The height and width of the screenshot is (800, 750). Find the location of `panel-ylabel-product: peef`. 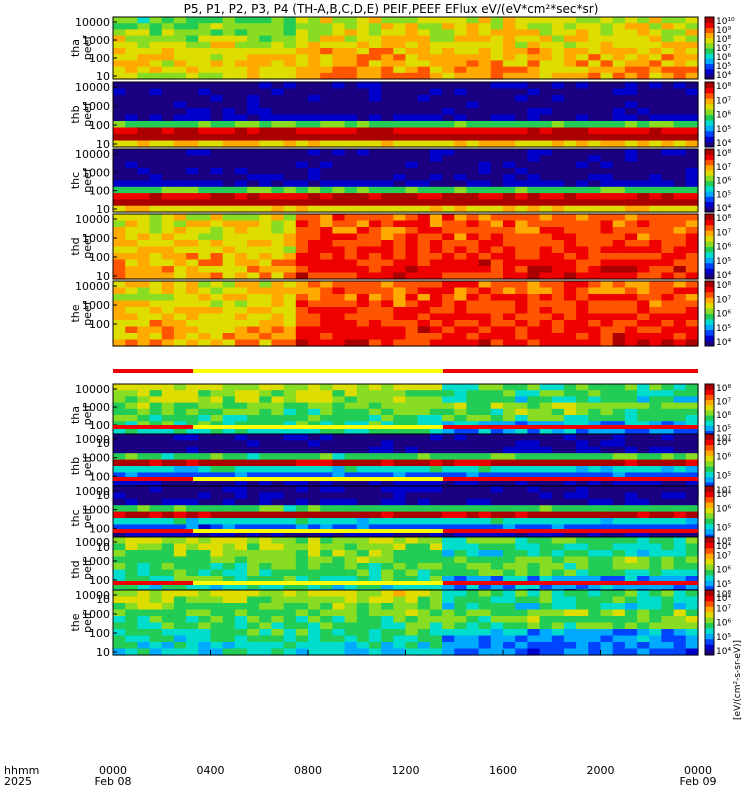

panel-ylabel-product: peef is located at coordinates (87, 114).